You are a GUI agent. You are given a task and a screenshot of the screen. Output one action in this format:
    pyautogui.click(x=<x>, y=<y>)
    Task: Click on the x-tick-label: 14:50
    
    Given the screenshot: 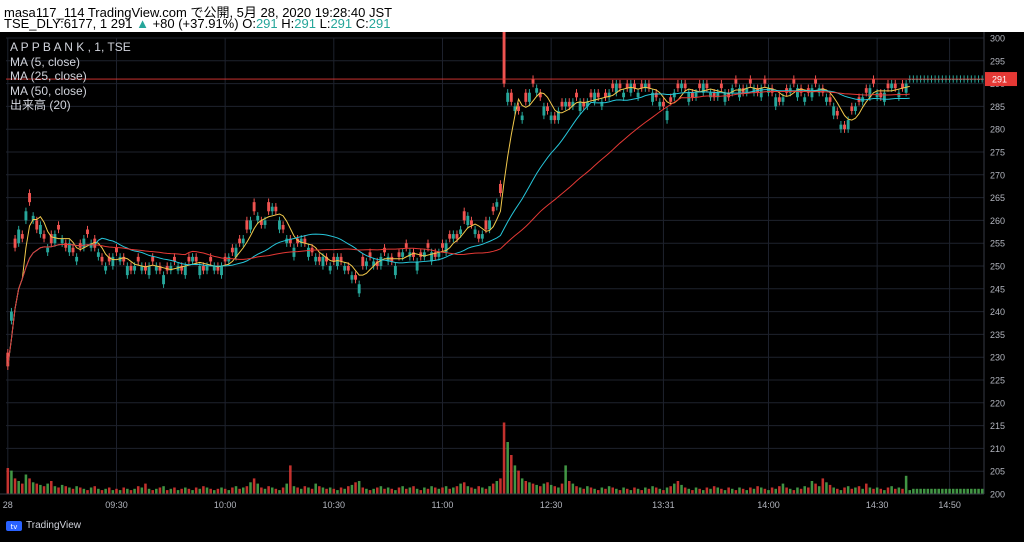 What is the action you would take?
    pyautogui.click(x=949, y=505)
    